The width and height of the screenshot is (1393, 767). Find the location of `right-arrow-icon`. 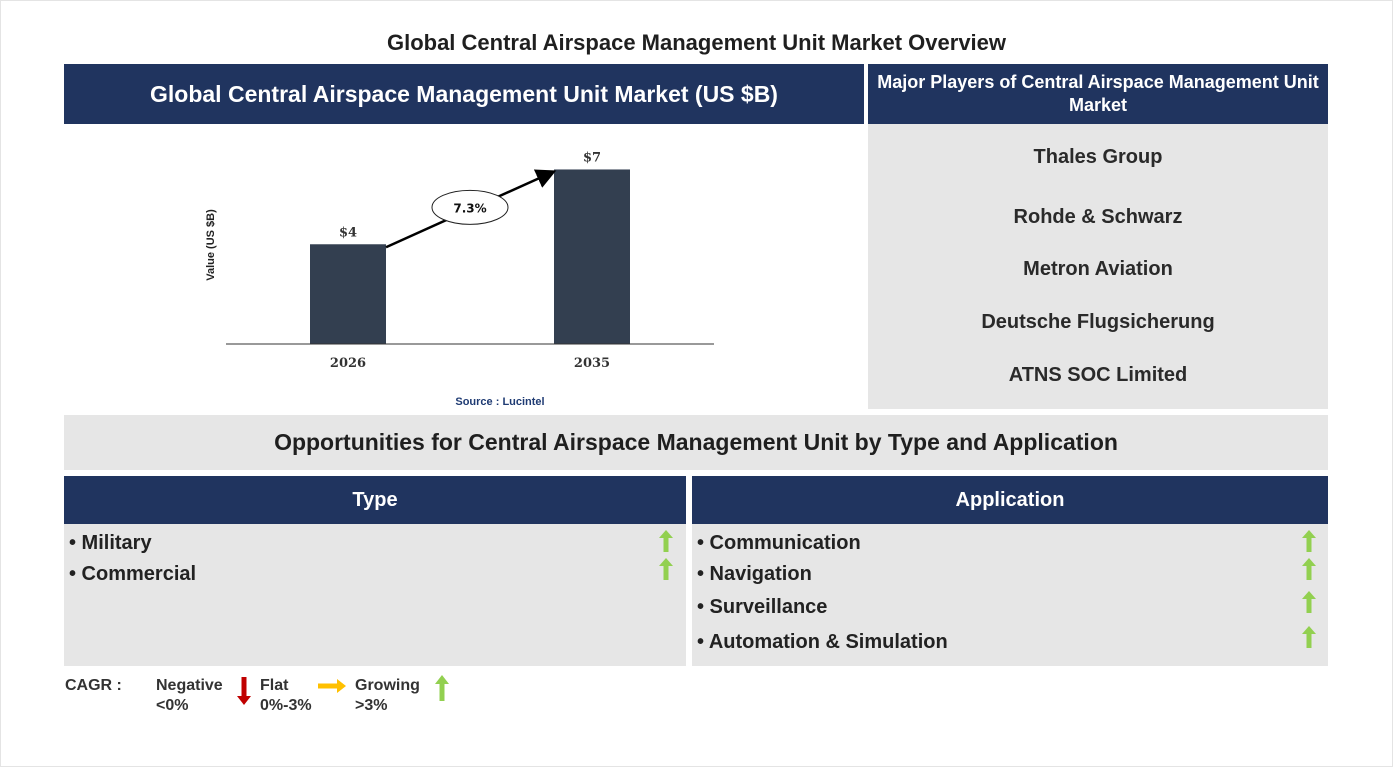

right-arrow-icon is located at coordinates (332, 686).